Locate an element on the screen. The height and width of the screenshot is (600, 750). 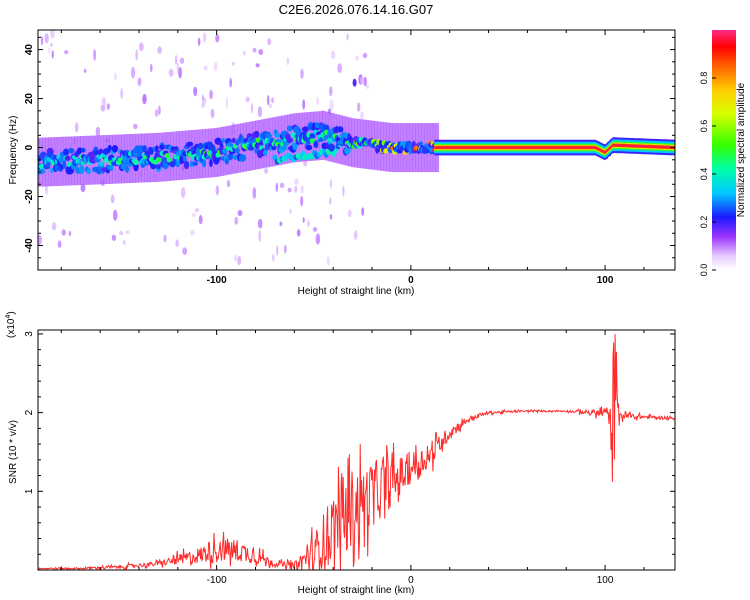
heatmap-halo is located at coordinates (102, 160).